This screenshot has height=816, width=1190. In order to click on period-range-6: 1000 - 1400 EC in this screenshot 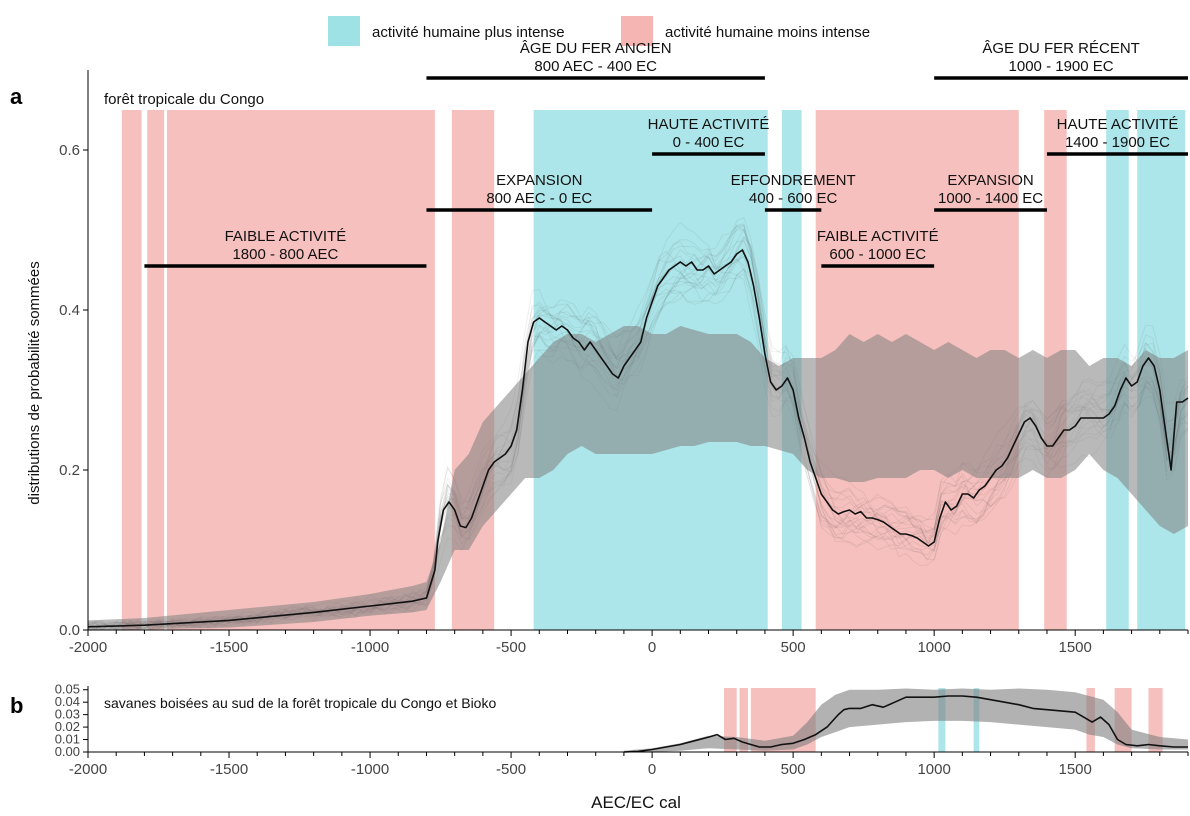, I will do `click(990, 198)`.